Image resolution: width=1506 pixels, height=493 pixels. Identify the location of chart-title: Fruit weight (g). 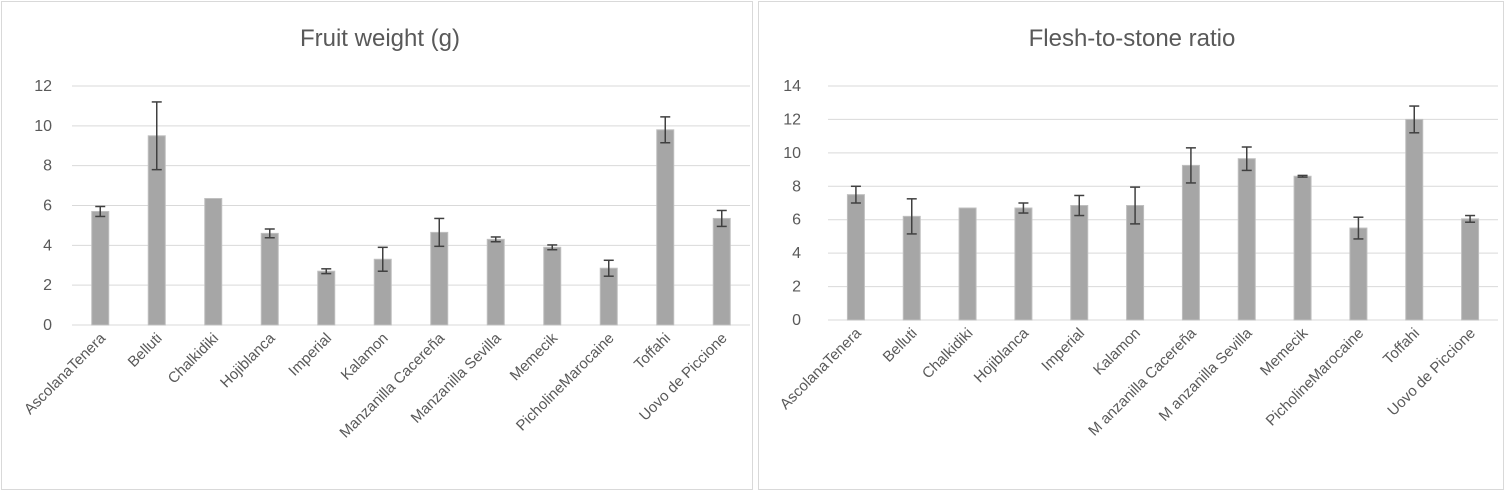
(380, 38).